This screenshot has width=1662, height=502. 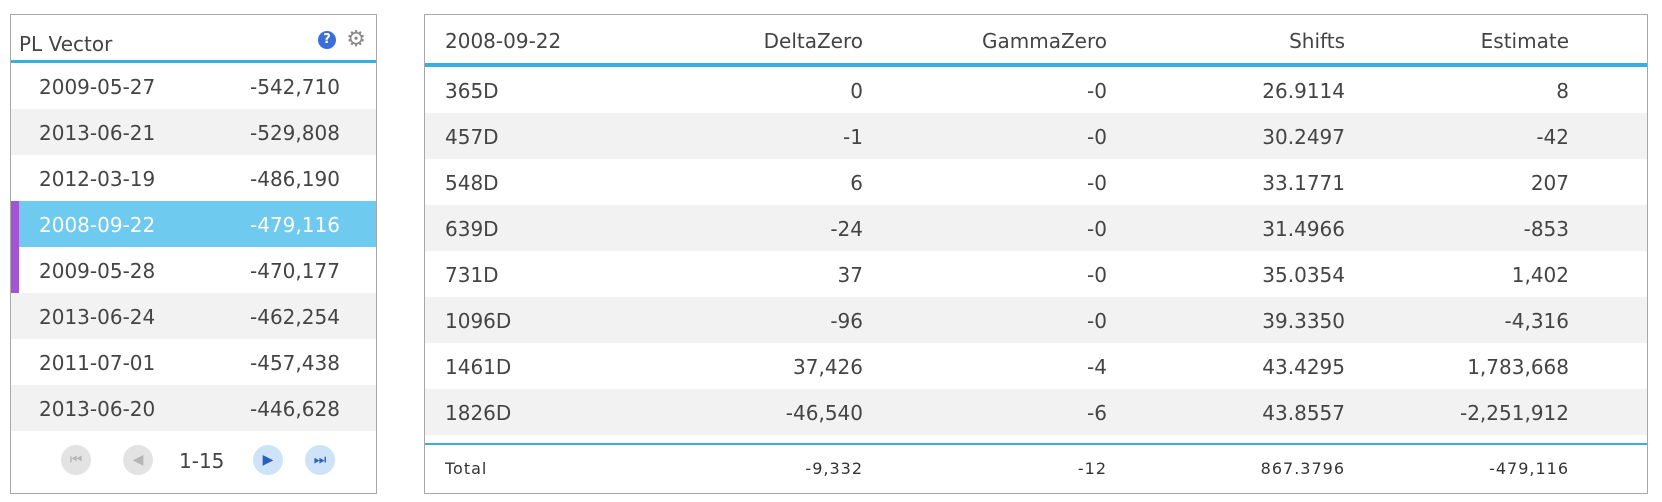 What do you see at coordinates (478, 321) in the screenshot?
I see `cell-tenor: 1096D` at bounding box center [478, 321].